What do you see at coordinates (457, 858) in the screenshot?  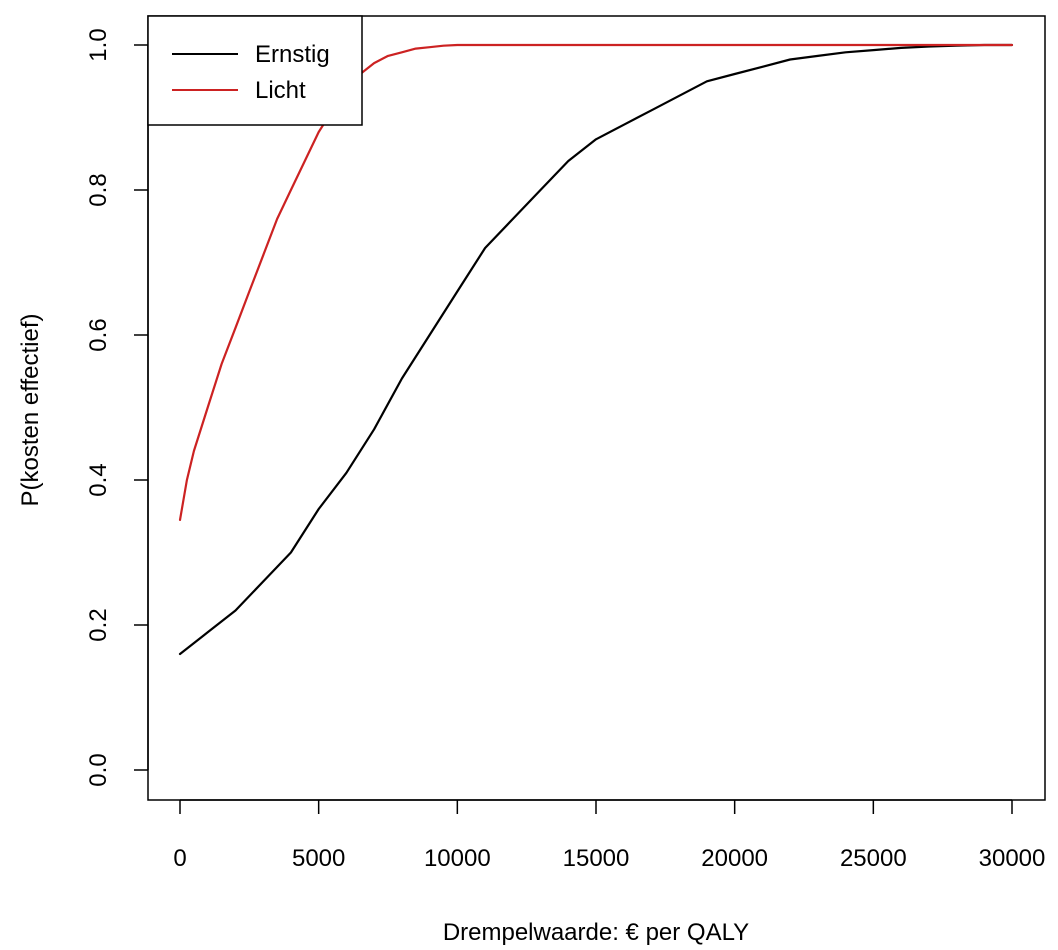 I see `x-tick-label: 10000` at bounding box center [457, 858].